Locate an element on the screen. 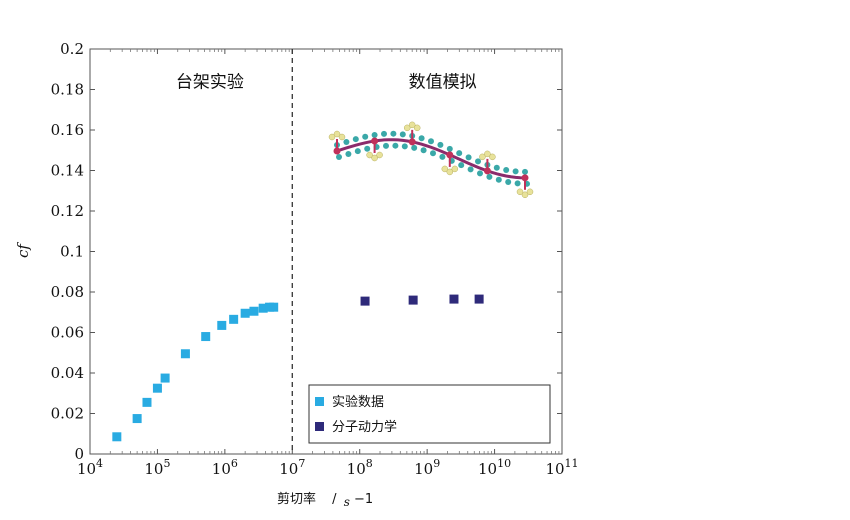  x-tick-label-5: 10⁹ is located at coordinates (427, 467).